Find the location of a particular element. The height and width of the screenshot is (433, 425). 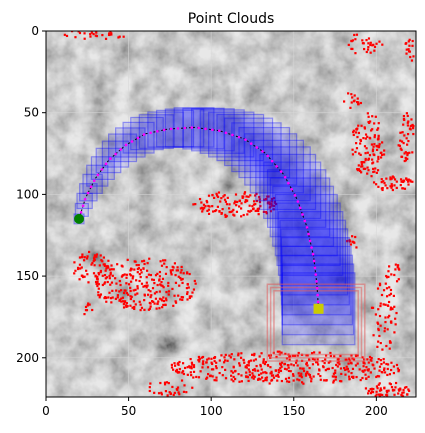

sample-box is located at coordinates (313, 252).